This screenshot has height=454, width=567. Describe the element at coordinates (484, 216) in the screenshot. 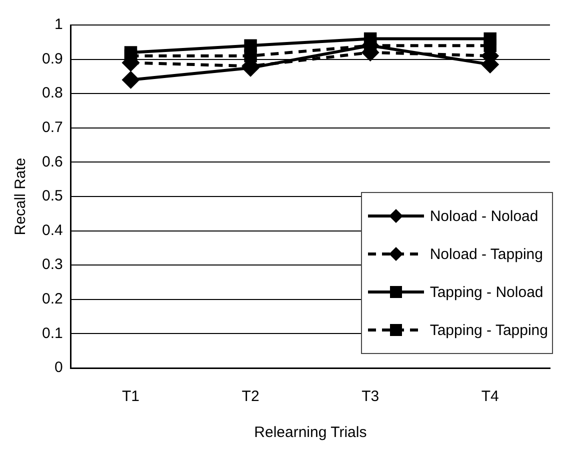

I see `legend-label: Noload - Noload` at that location.